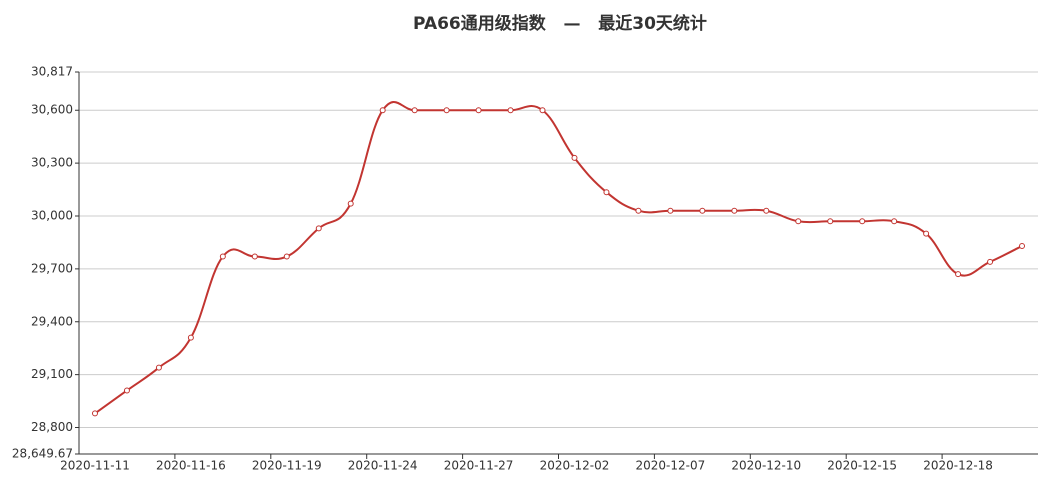  I want to click on x-tick-label: 2020-12-07, so click(671, 466).